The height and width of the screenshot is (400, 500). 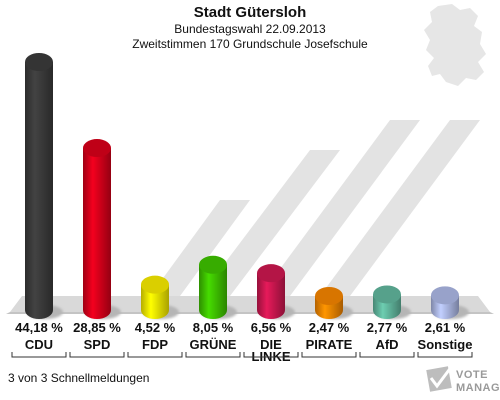 I want to click on value-label-pirate: 2,47 %, so click(x=329, y=327).